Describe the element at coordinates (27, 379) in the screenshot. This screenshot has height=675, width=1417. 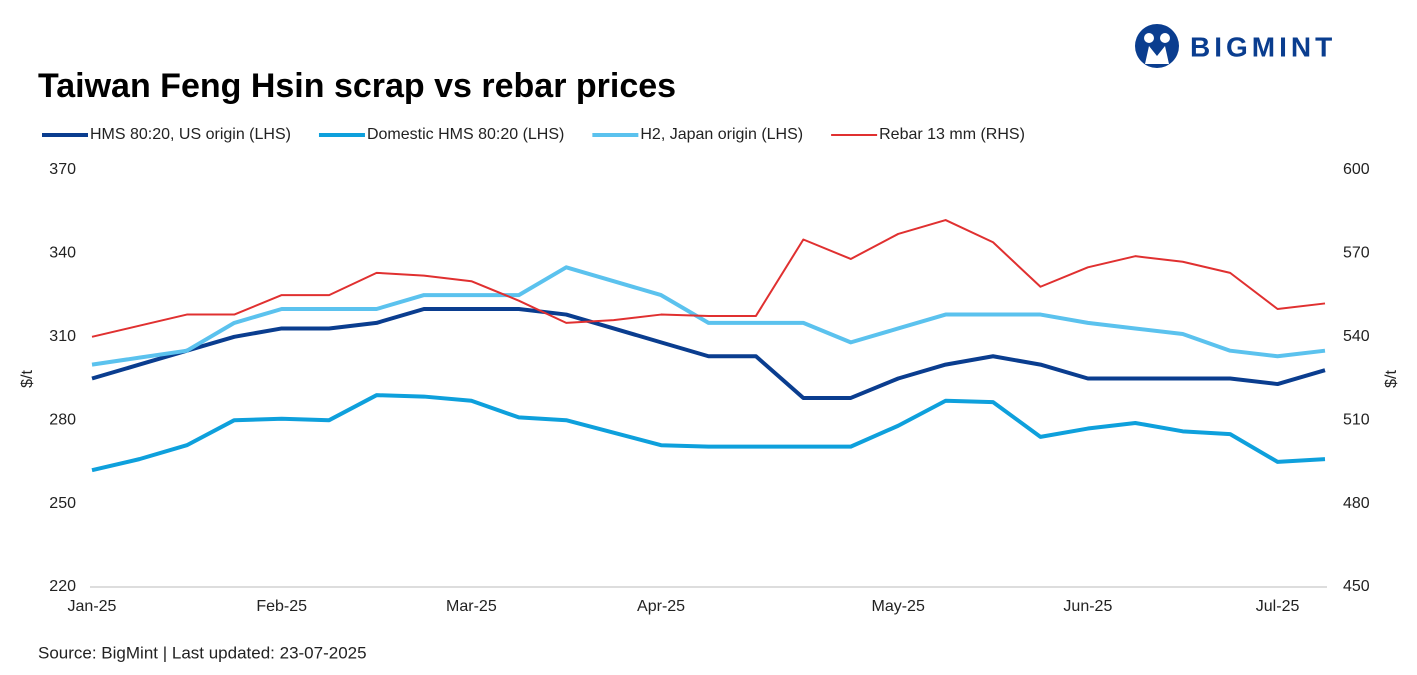
I see `y-axis-label: $/t` at that location.